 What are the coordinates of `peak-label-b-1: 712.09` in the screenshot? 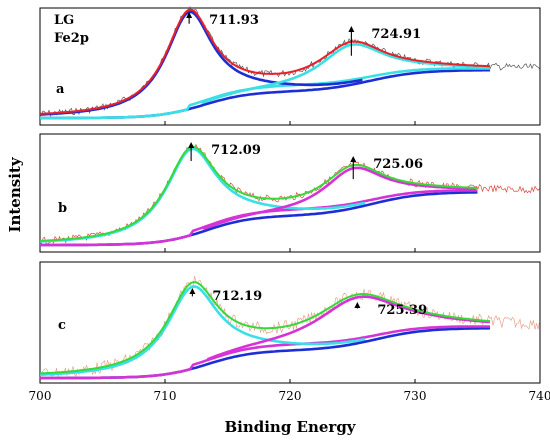 It's located at (236, 150).